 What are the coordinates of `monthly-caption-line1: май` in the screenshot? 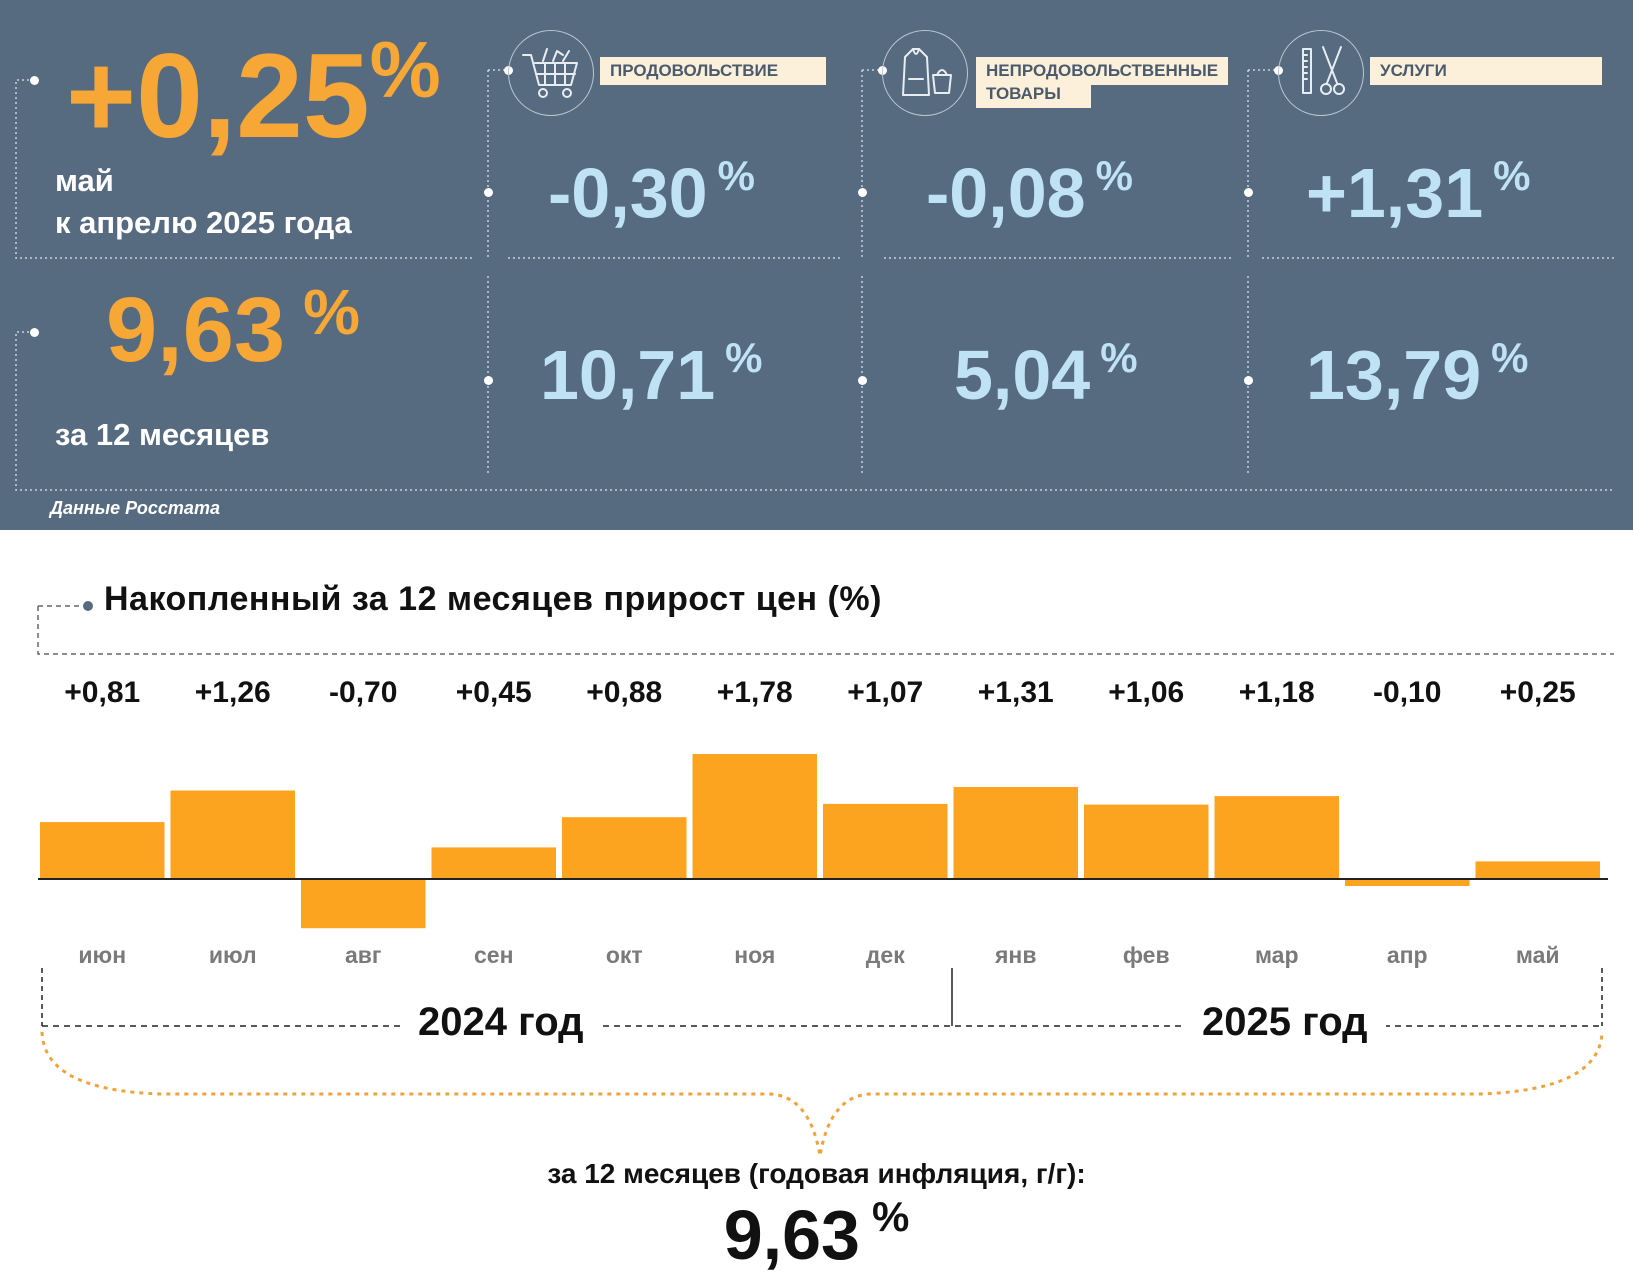 It's located at (84, 180).